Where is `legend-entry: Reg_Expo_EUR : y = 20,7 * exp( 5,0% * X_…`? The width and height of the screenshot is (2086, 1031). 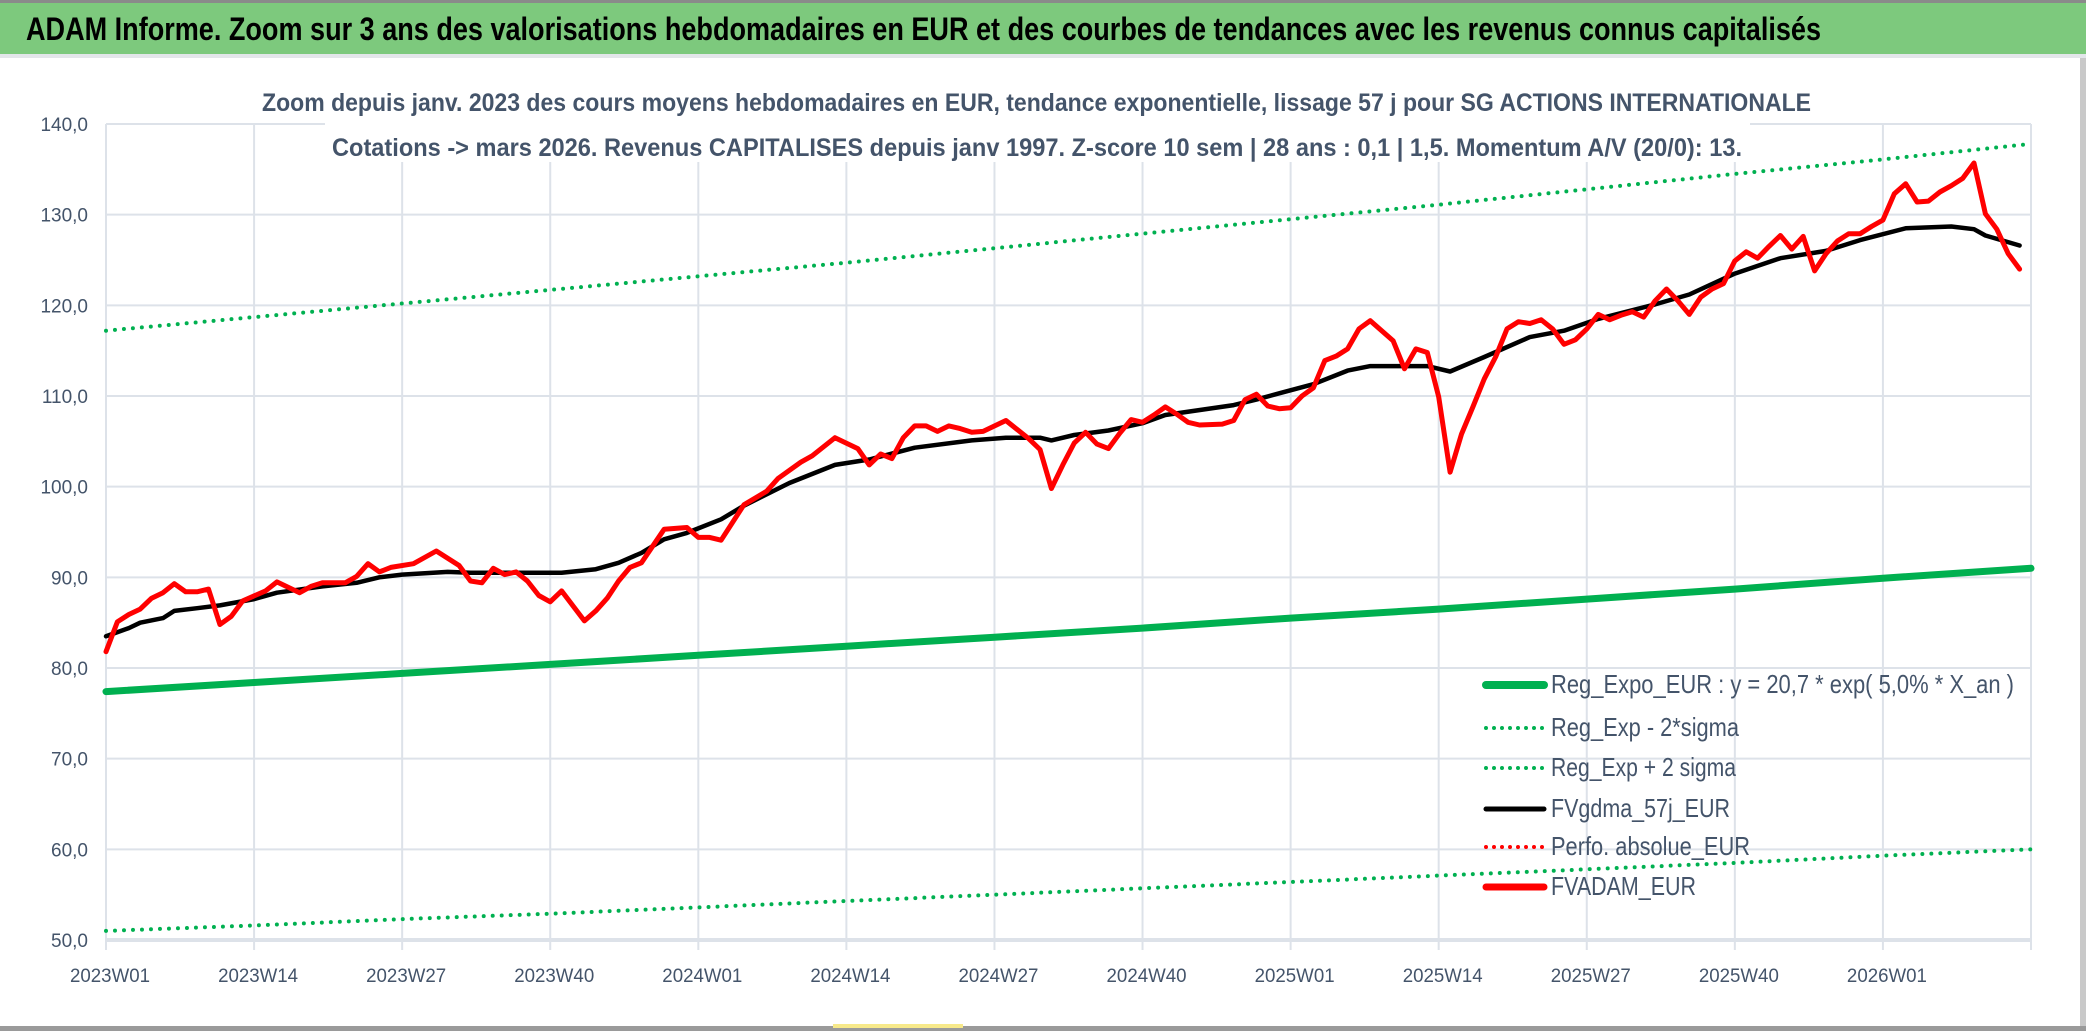
legend-entry: Reg_Expo_EUR : y = 20,7 * exp( 5,0% * X_… is located at coordinates (1748, 684).